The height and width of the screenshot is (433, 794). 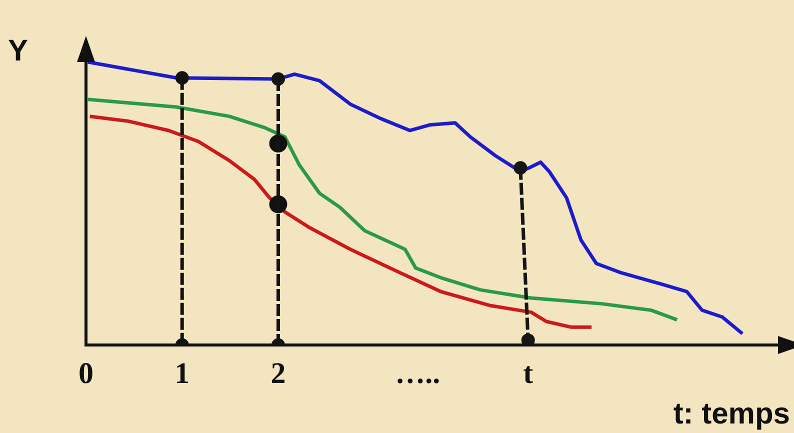 I want to click on x-tick-label: t, so click(x=528, y=373).